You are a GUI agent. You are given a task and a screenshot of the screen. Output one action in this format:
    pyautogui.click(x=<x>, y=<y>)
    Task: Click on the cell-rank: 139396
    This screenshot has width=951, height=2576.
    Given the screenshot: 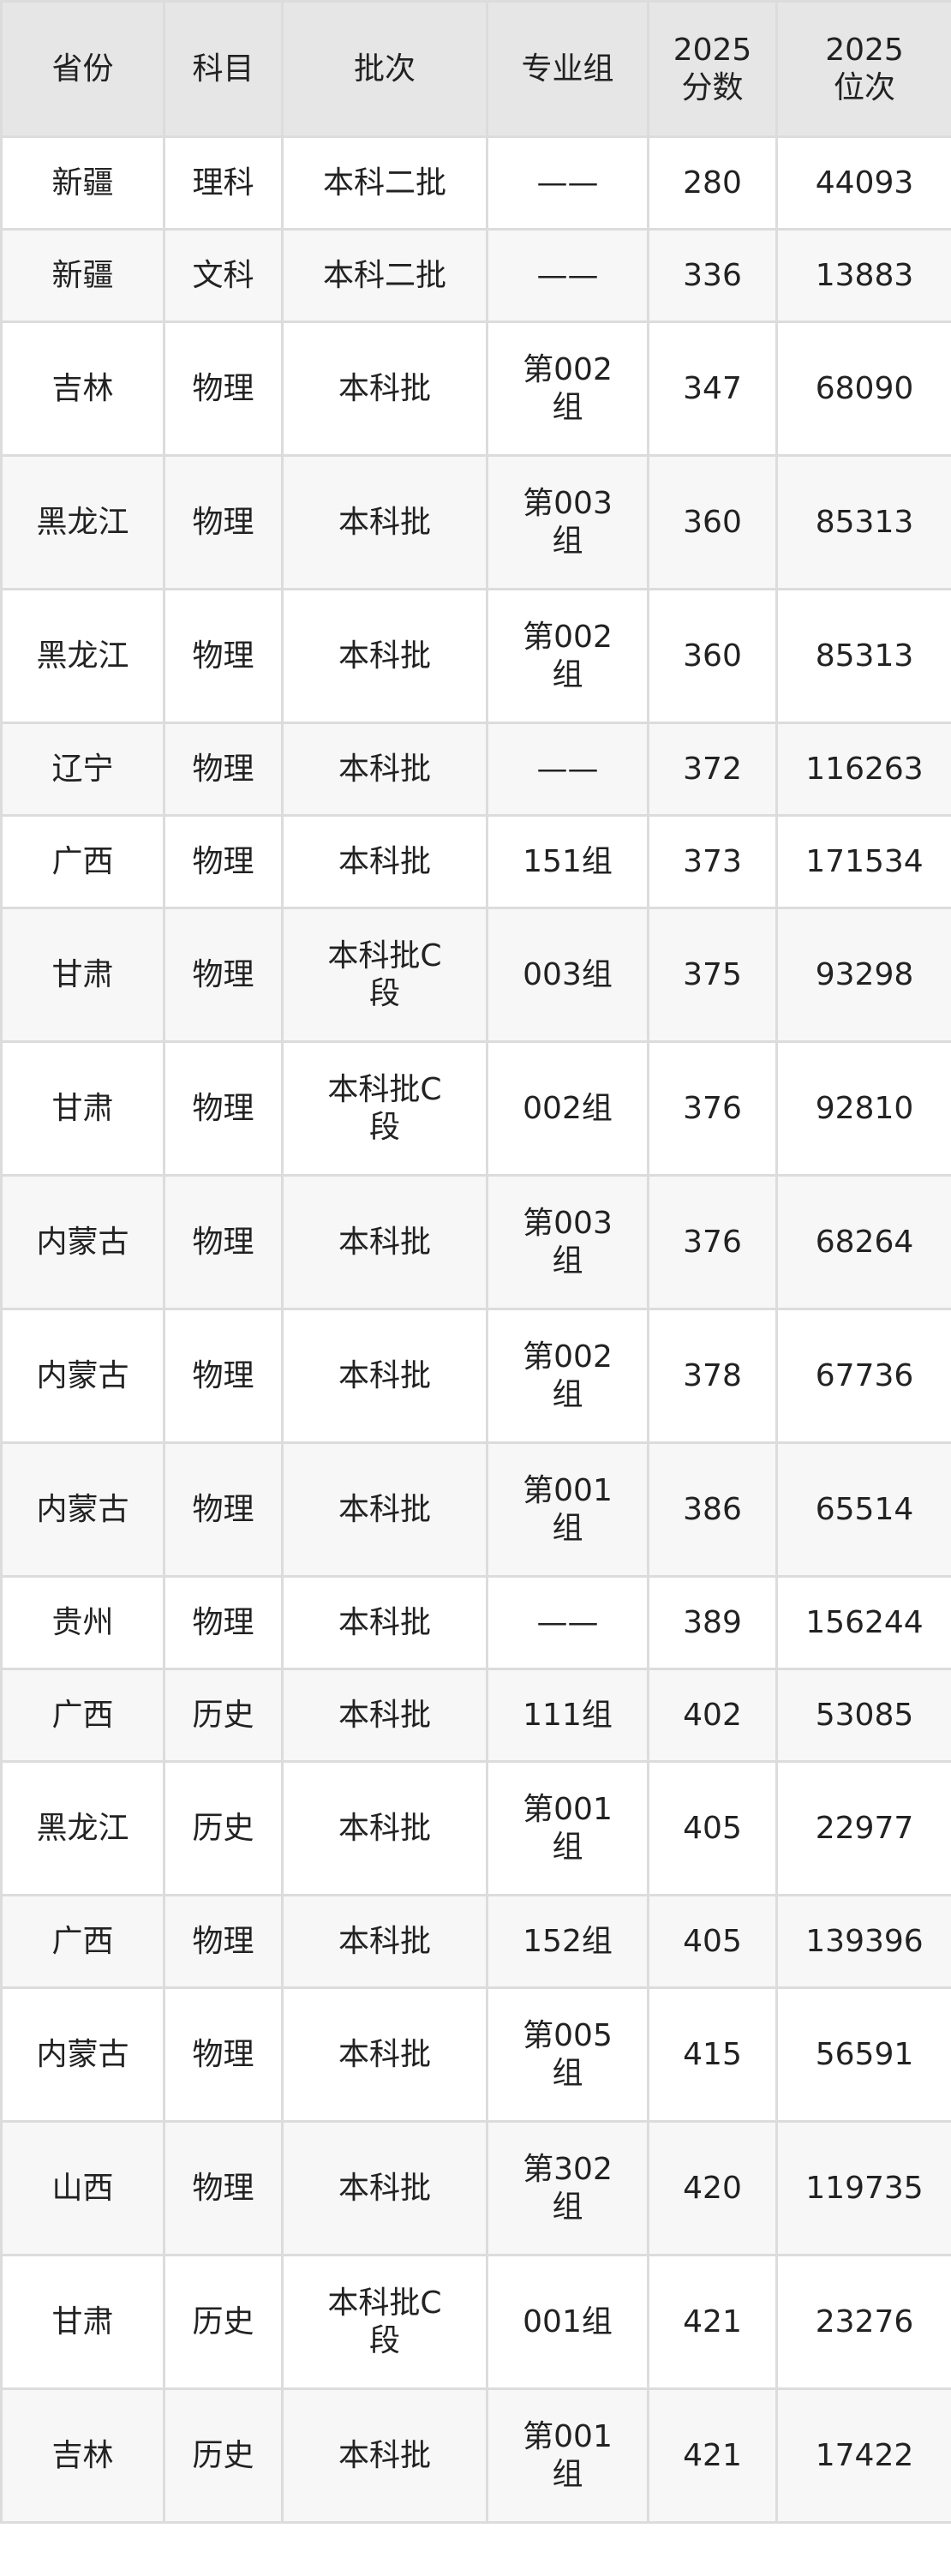 What is the action you would take?
    pyautogui.click(x=863, y=1941)
    